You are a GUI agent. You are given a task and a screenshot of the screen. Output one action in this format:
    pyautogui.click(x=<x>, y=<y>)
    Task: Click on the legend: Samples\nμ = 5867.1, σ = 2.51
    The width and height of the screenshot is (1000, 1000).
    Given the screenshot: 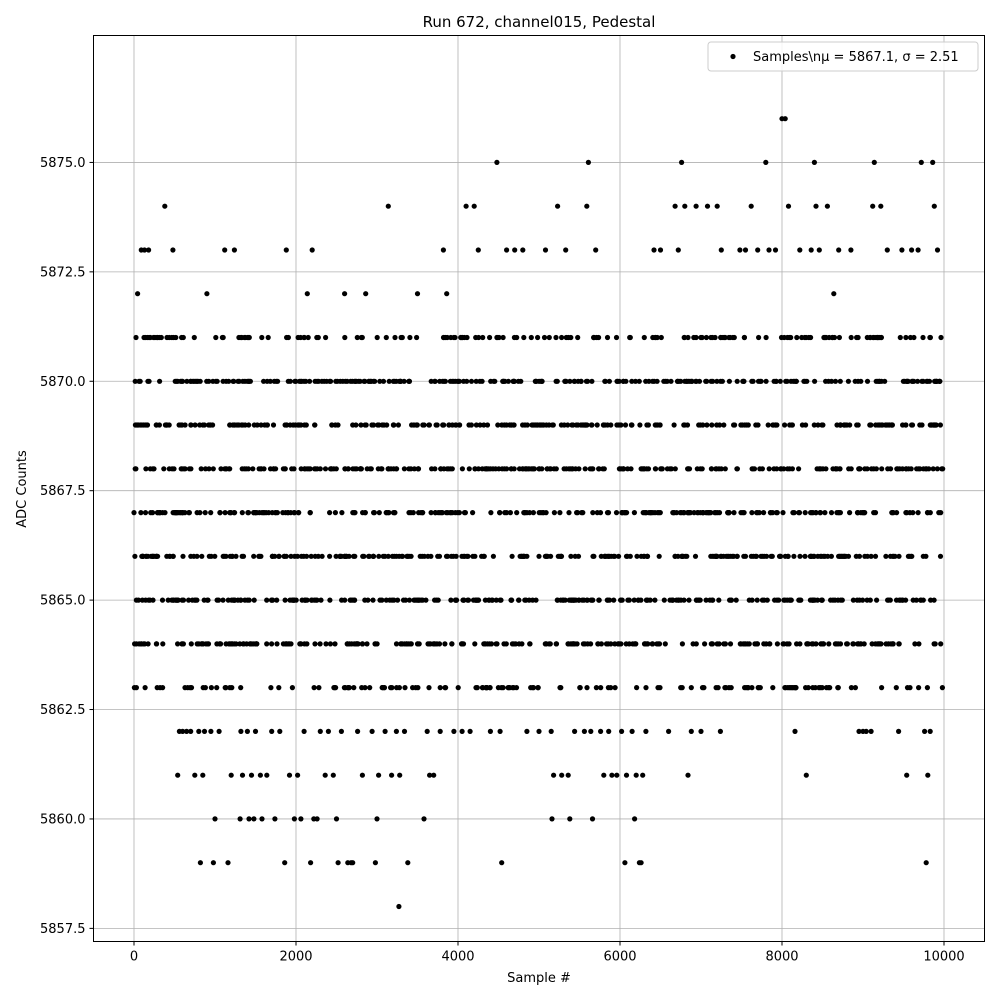 What is the action you would take?
    pyautogui.click(x=843, y=56)
    